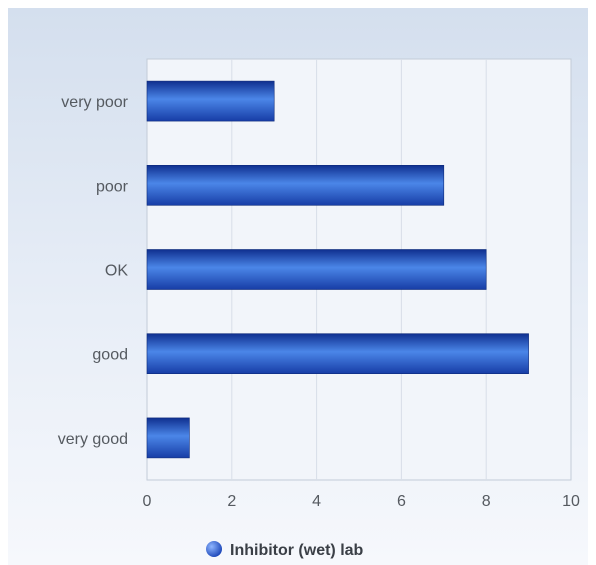 The image size is (596, 565). What do you see at coordinates (361, 501) in the screenshot?
I see `x-tick-labels: 0 2 4 6 8 10` at bounding box center [361, 501].